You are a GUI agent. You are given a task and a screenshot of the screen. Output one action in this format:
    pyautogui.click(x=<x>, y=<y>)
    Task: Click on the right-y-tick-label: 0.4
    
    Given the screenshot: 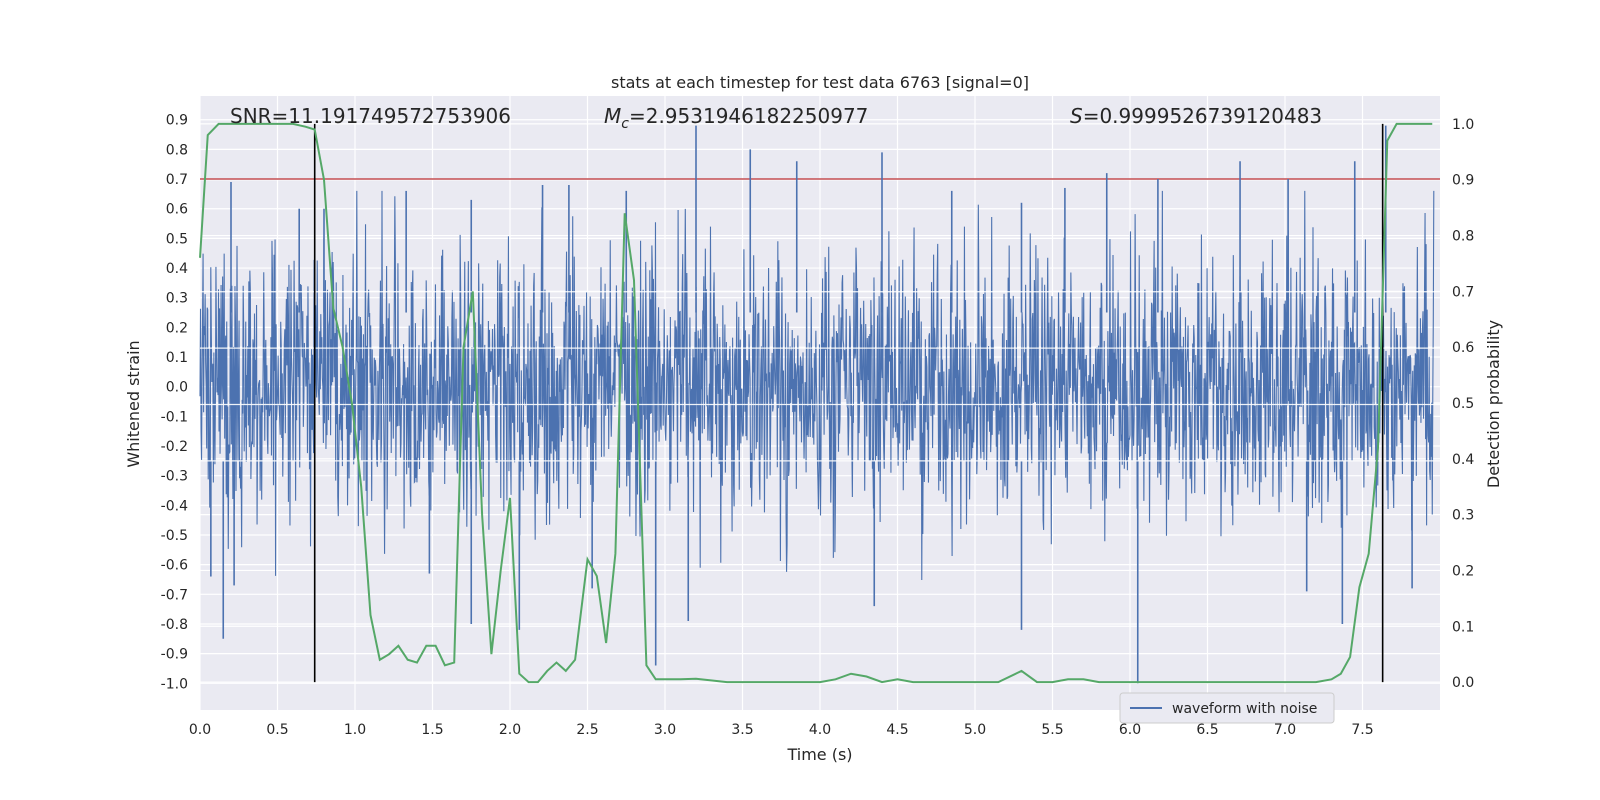 What is the action you would take?
    pyautogui.click(x=1463, y=460)
    